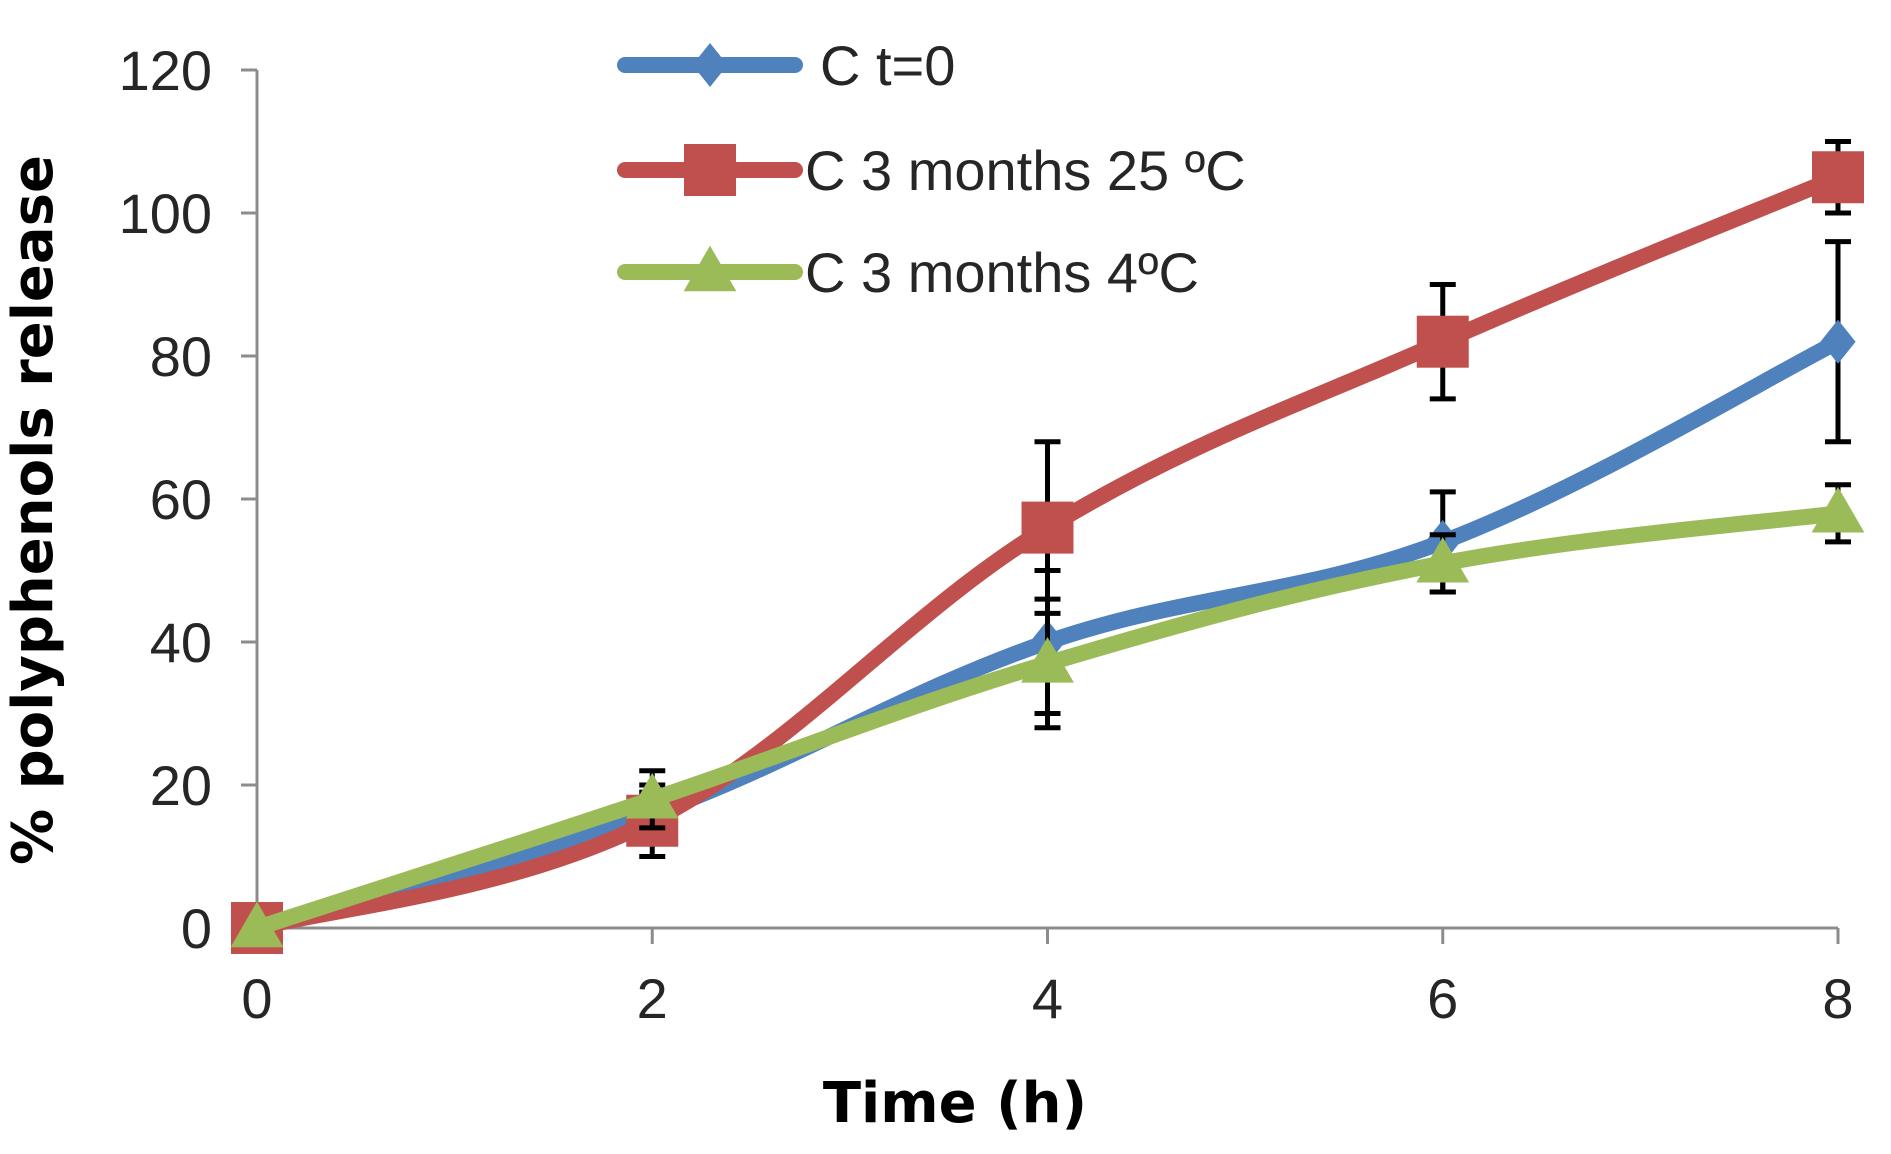 The width and height of the screenshot is (1891, 1154). I want to click on legend: C t=0 C 3 months 25 ºC C 3 months 4ºC, so click(931, 169).